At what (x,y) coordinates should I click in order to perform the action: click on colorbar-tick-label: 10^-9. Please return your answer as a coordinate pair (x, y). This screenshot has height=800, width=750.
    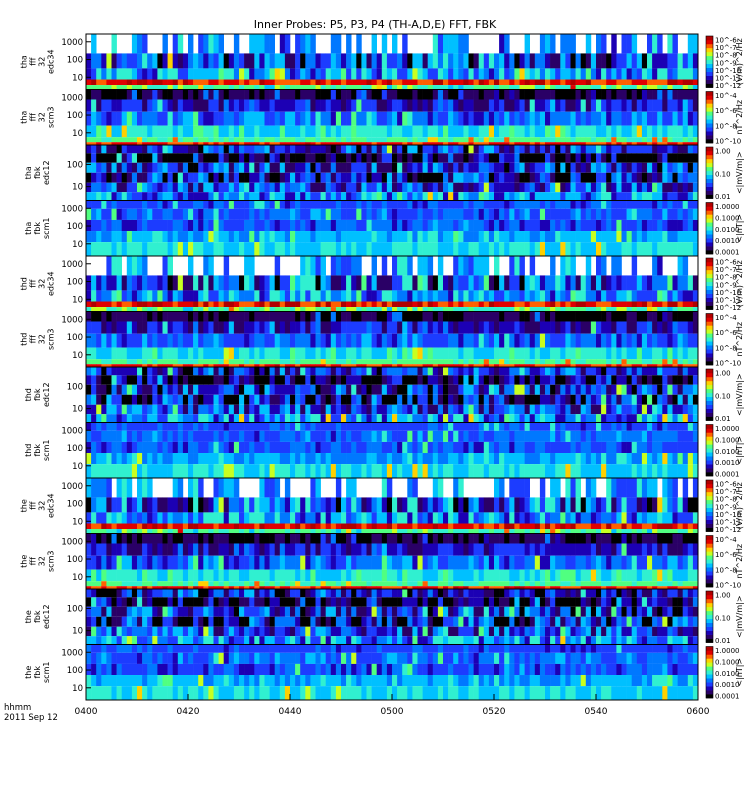
    Looking at the image, I should click on (726, 63).